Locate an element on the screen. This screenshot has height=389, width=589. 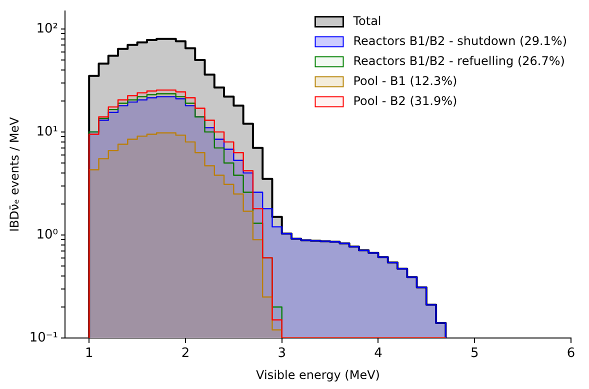
x-tick-label: 5 is located at coordinates (474, 354).